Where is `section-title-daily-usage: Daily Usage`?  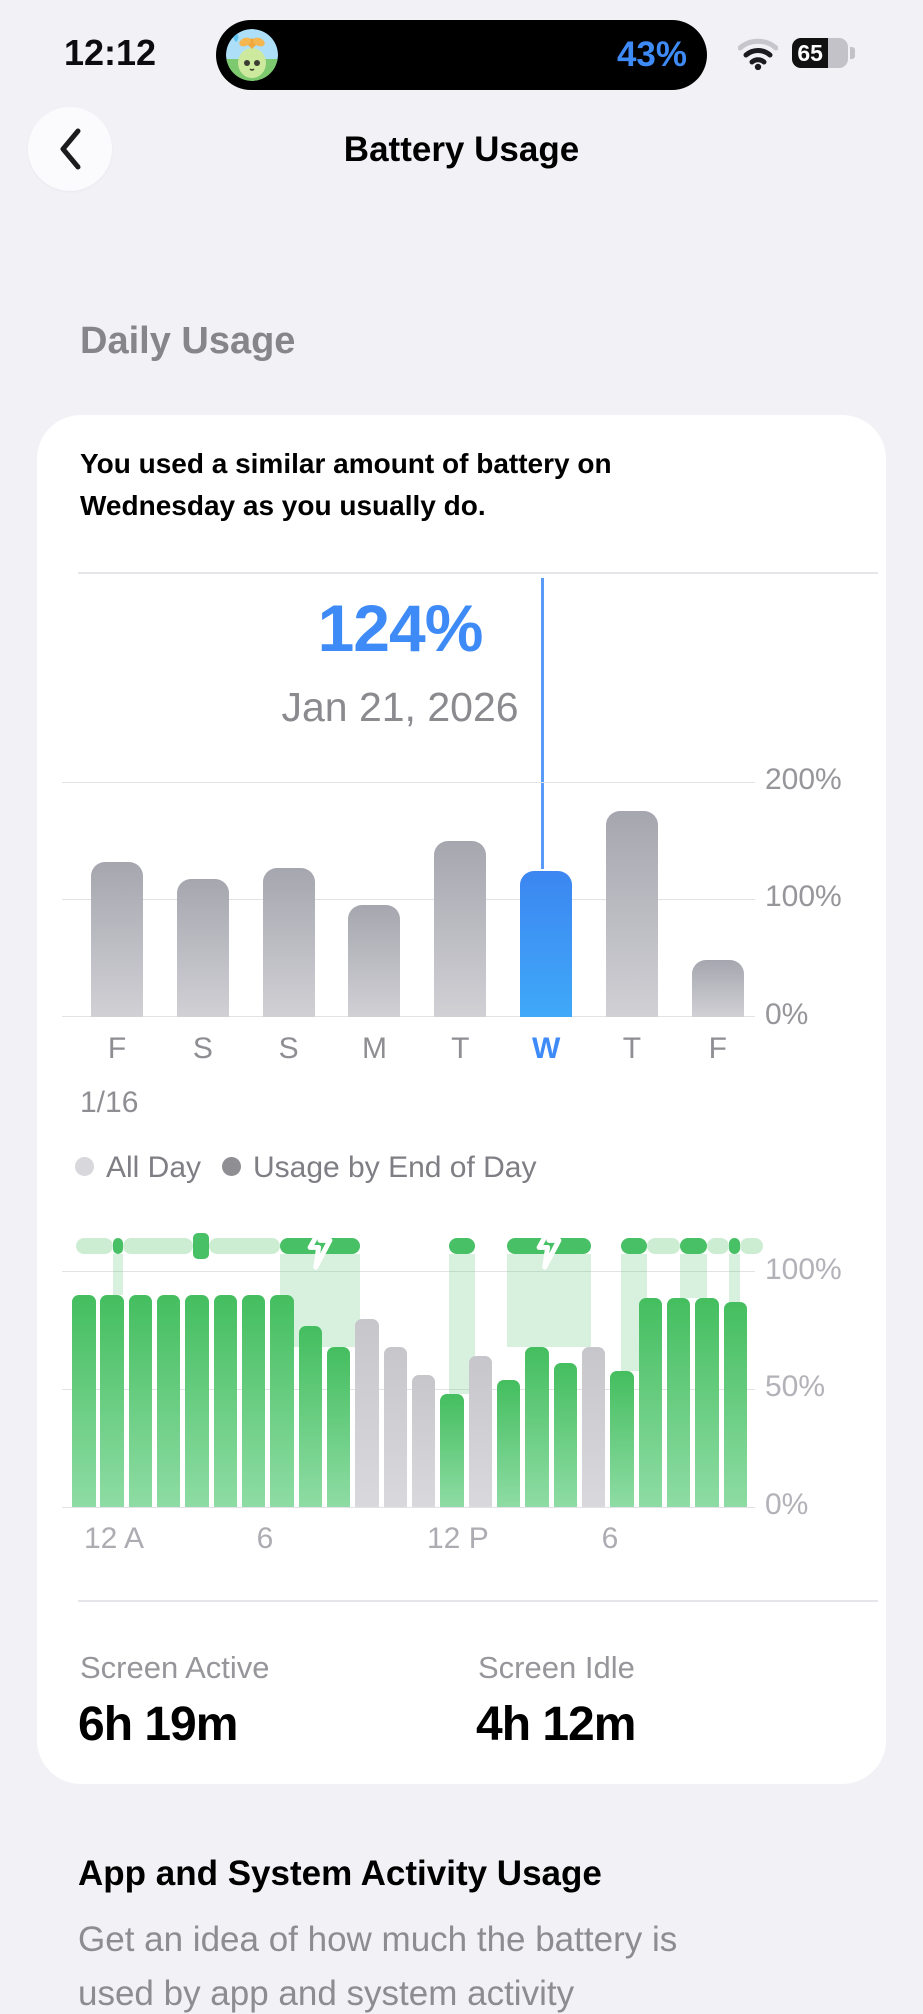 section-title-daily-usage: Daily Usage is located at coordinates (188, 341).